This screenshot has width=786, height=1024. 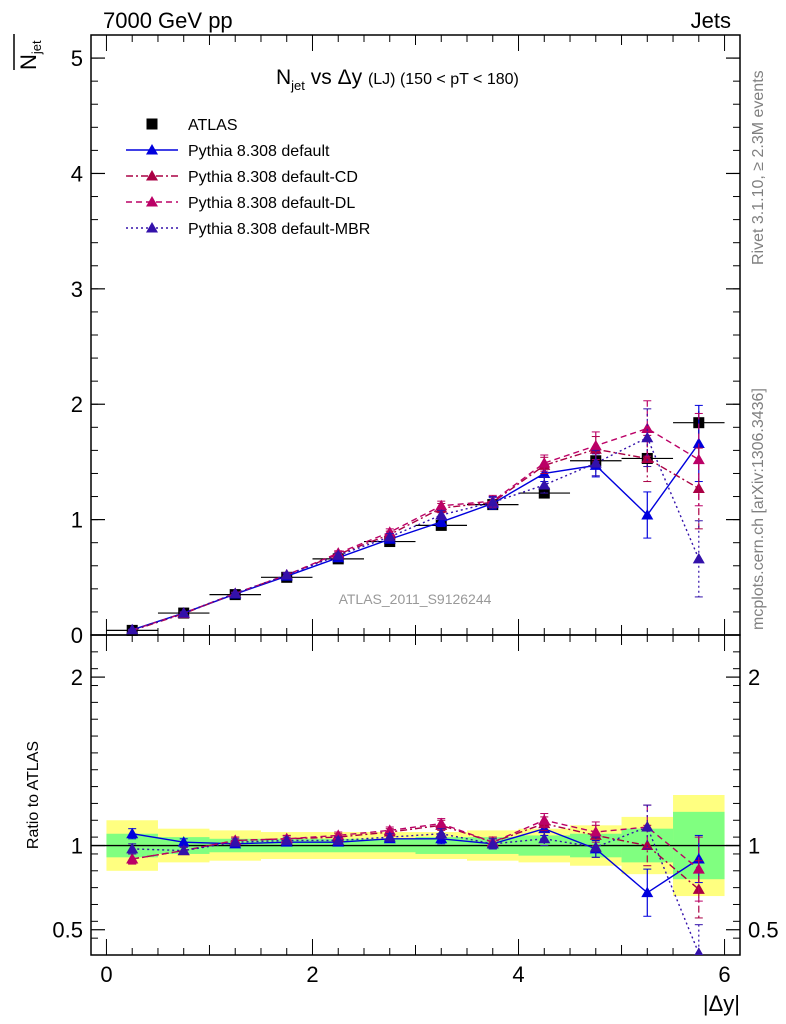 I want to click on legend-label-mbr: Pythia 8.308 default-MBR, so click(x=279, y=229).